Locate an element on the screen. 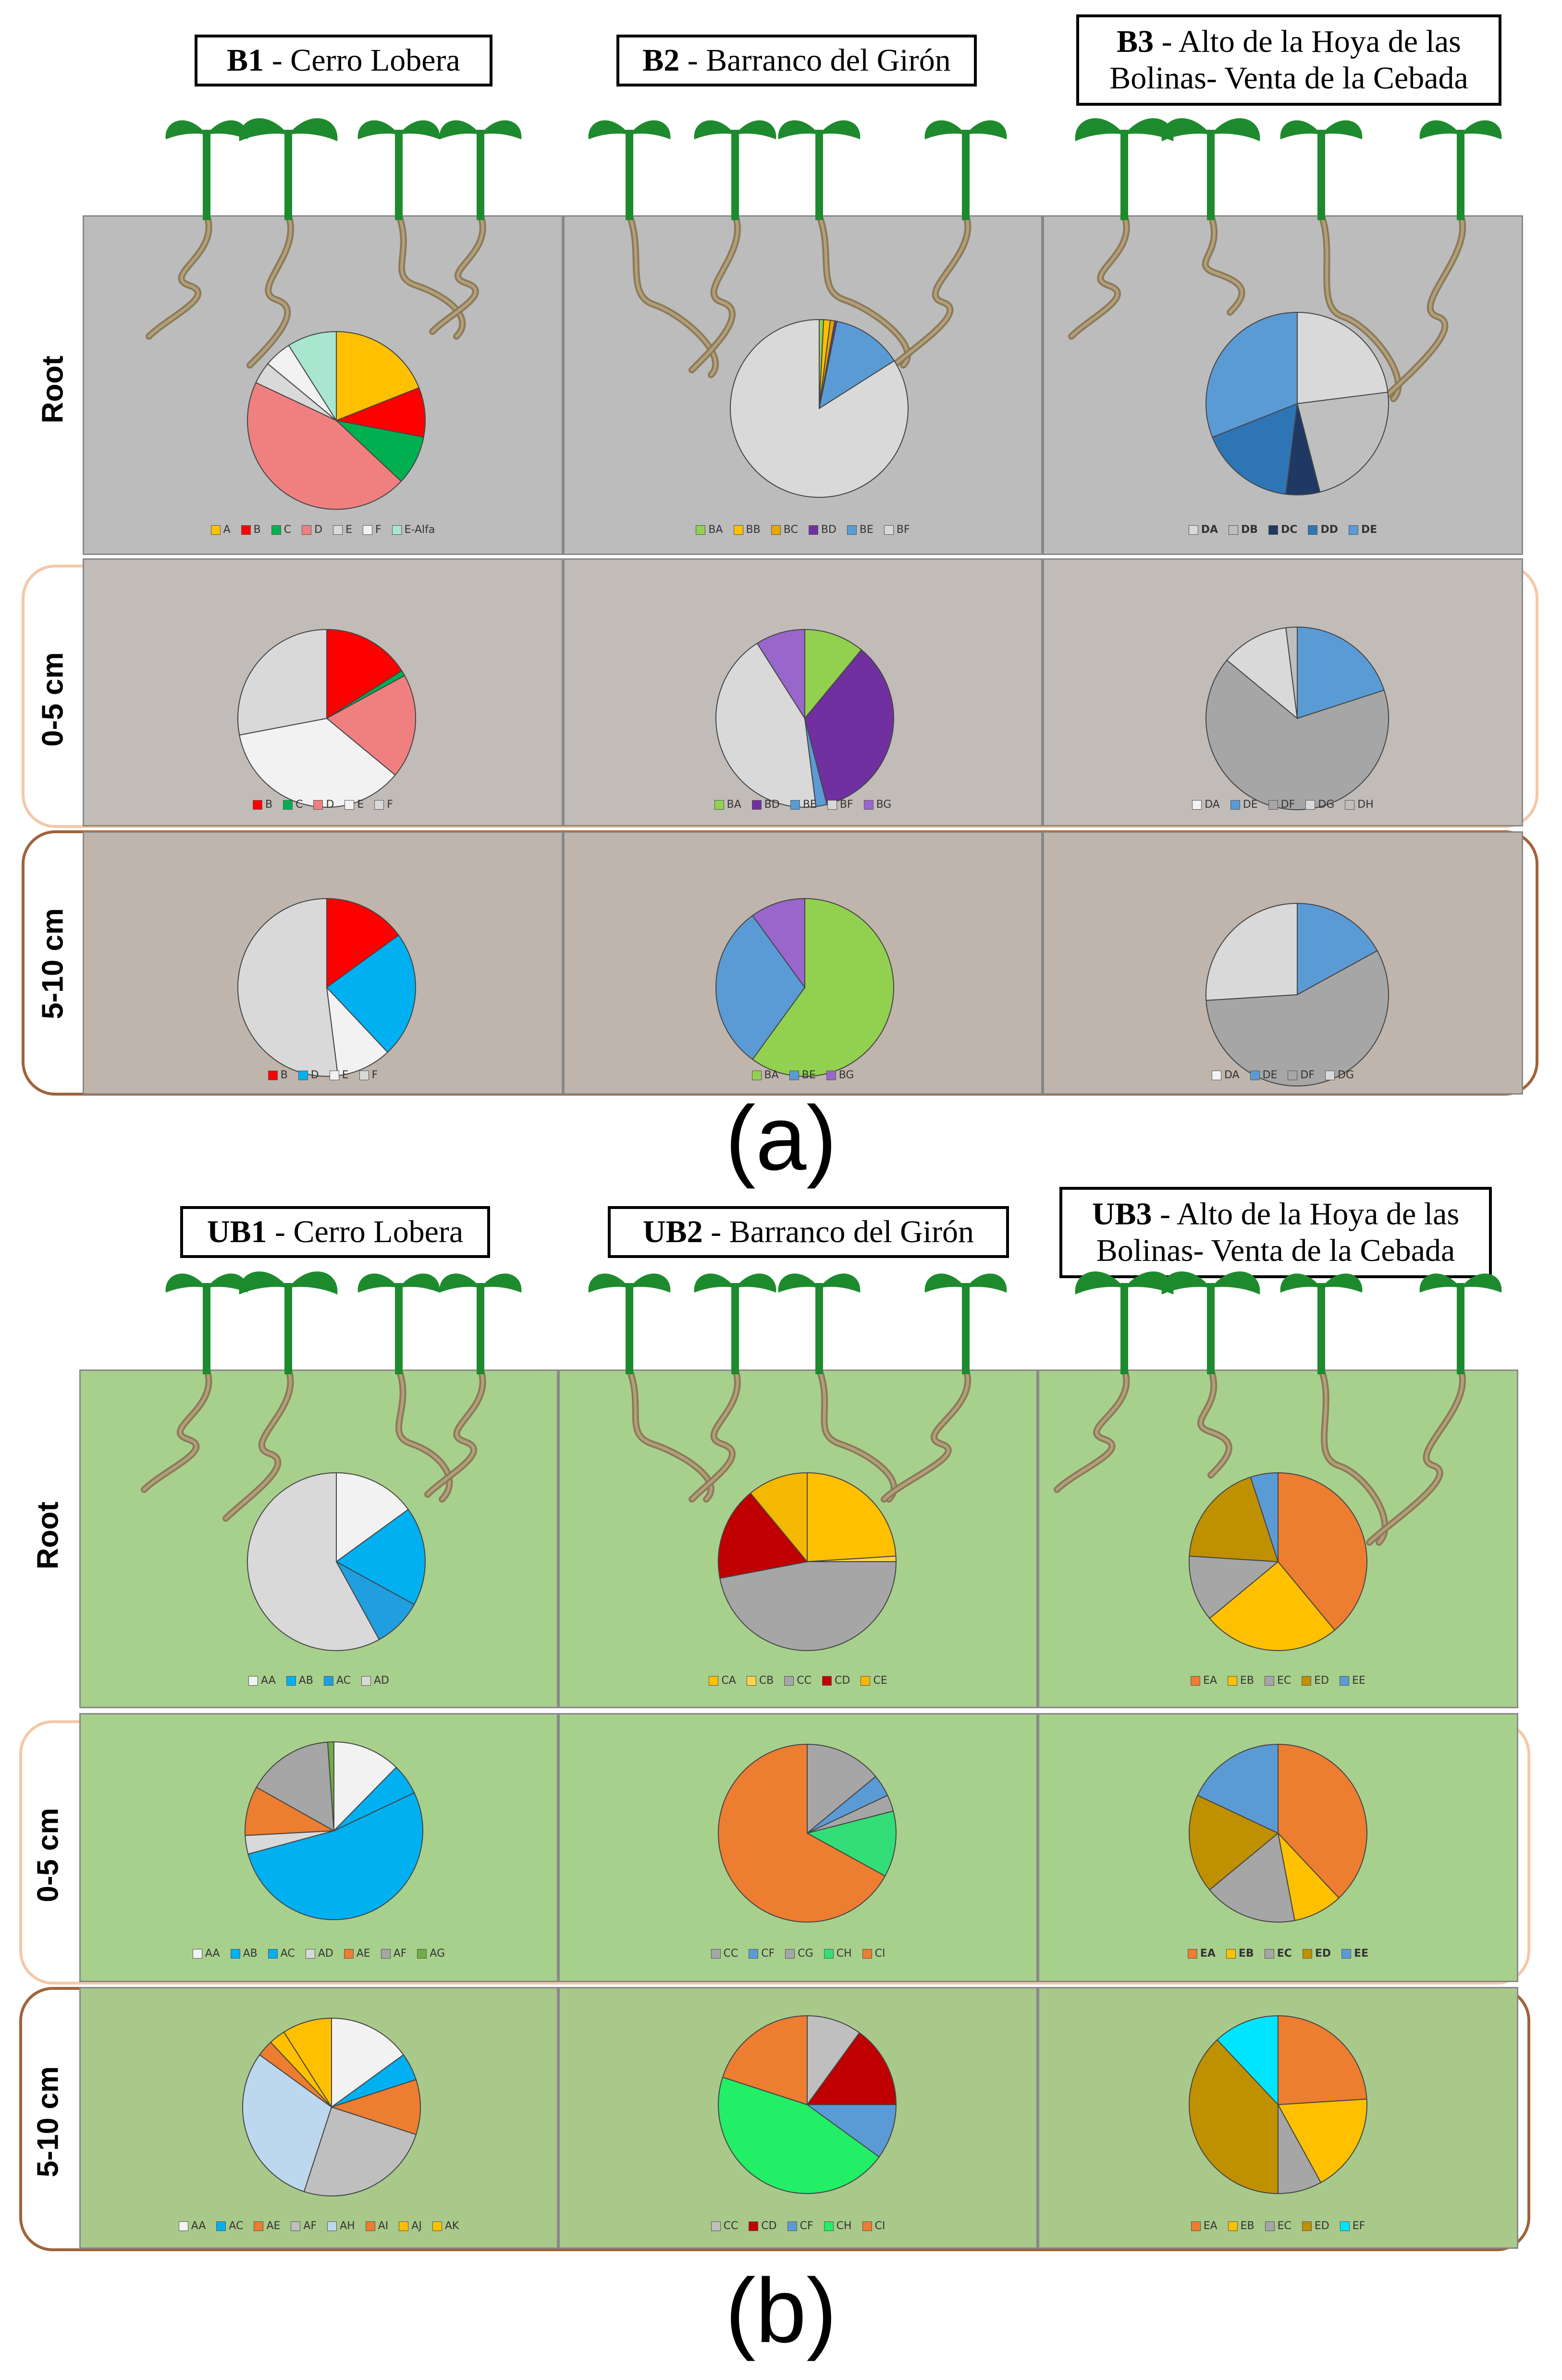 This screenshot has width=1562, height=2380. pie-slice-CA is located at coordinates (852, 1518).